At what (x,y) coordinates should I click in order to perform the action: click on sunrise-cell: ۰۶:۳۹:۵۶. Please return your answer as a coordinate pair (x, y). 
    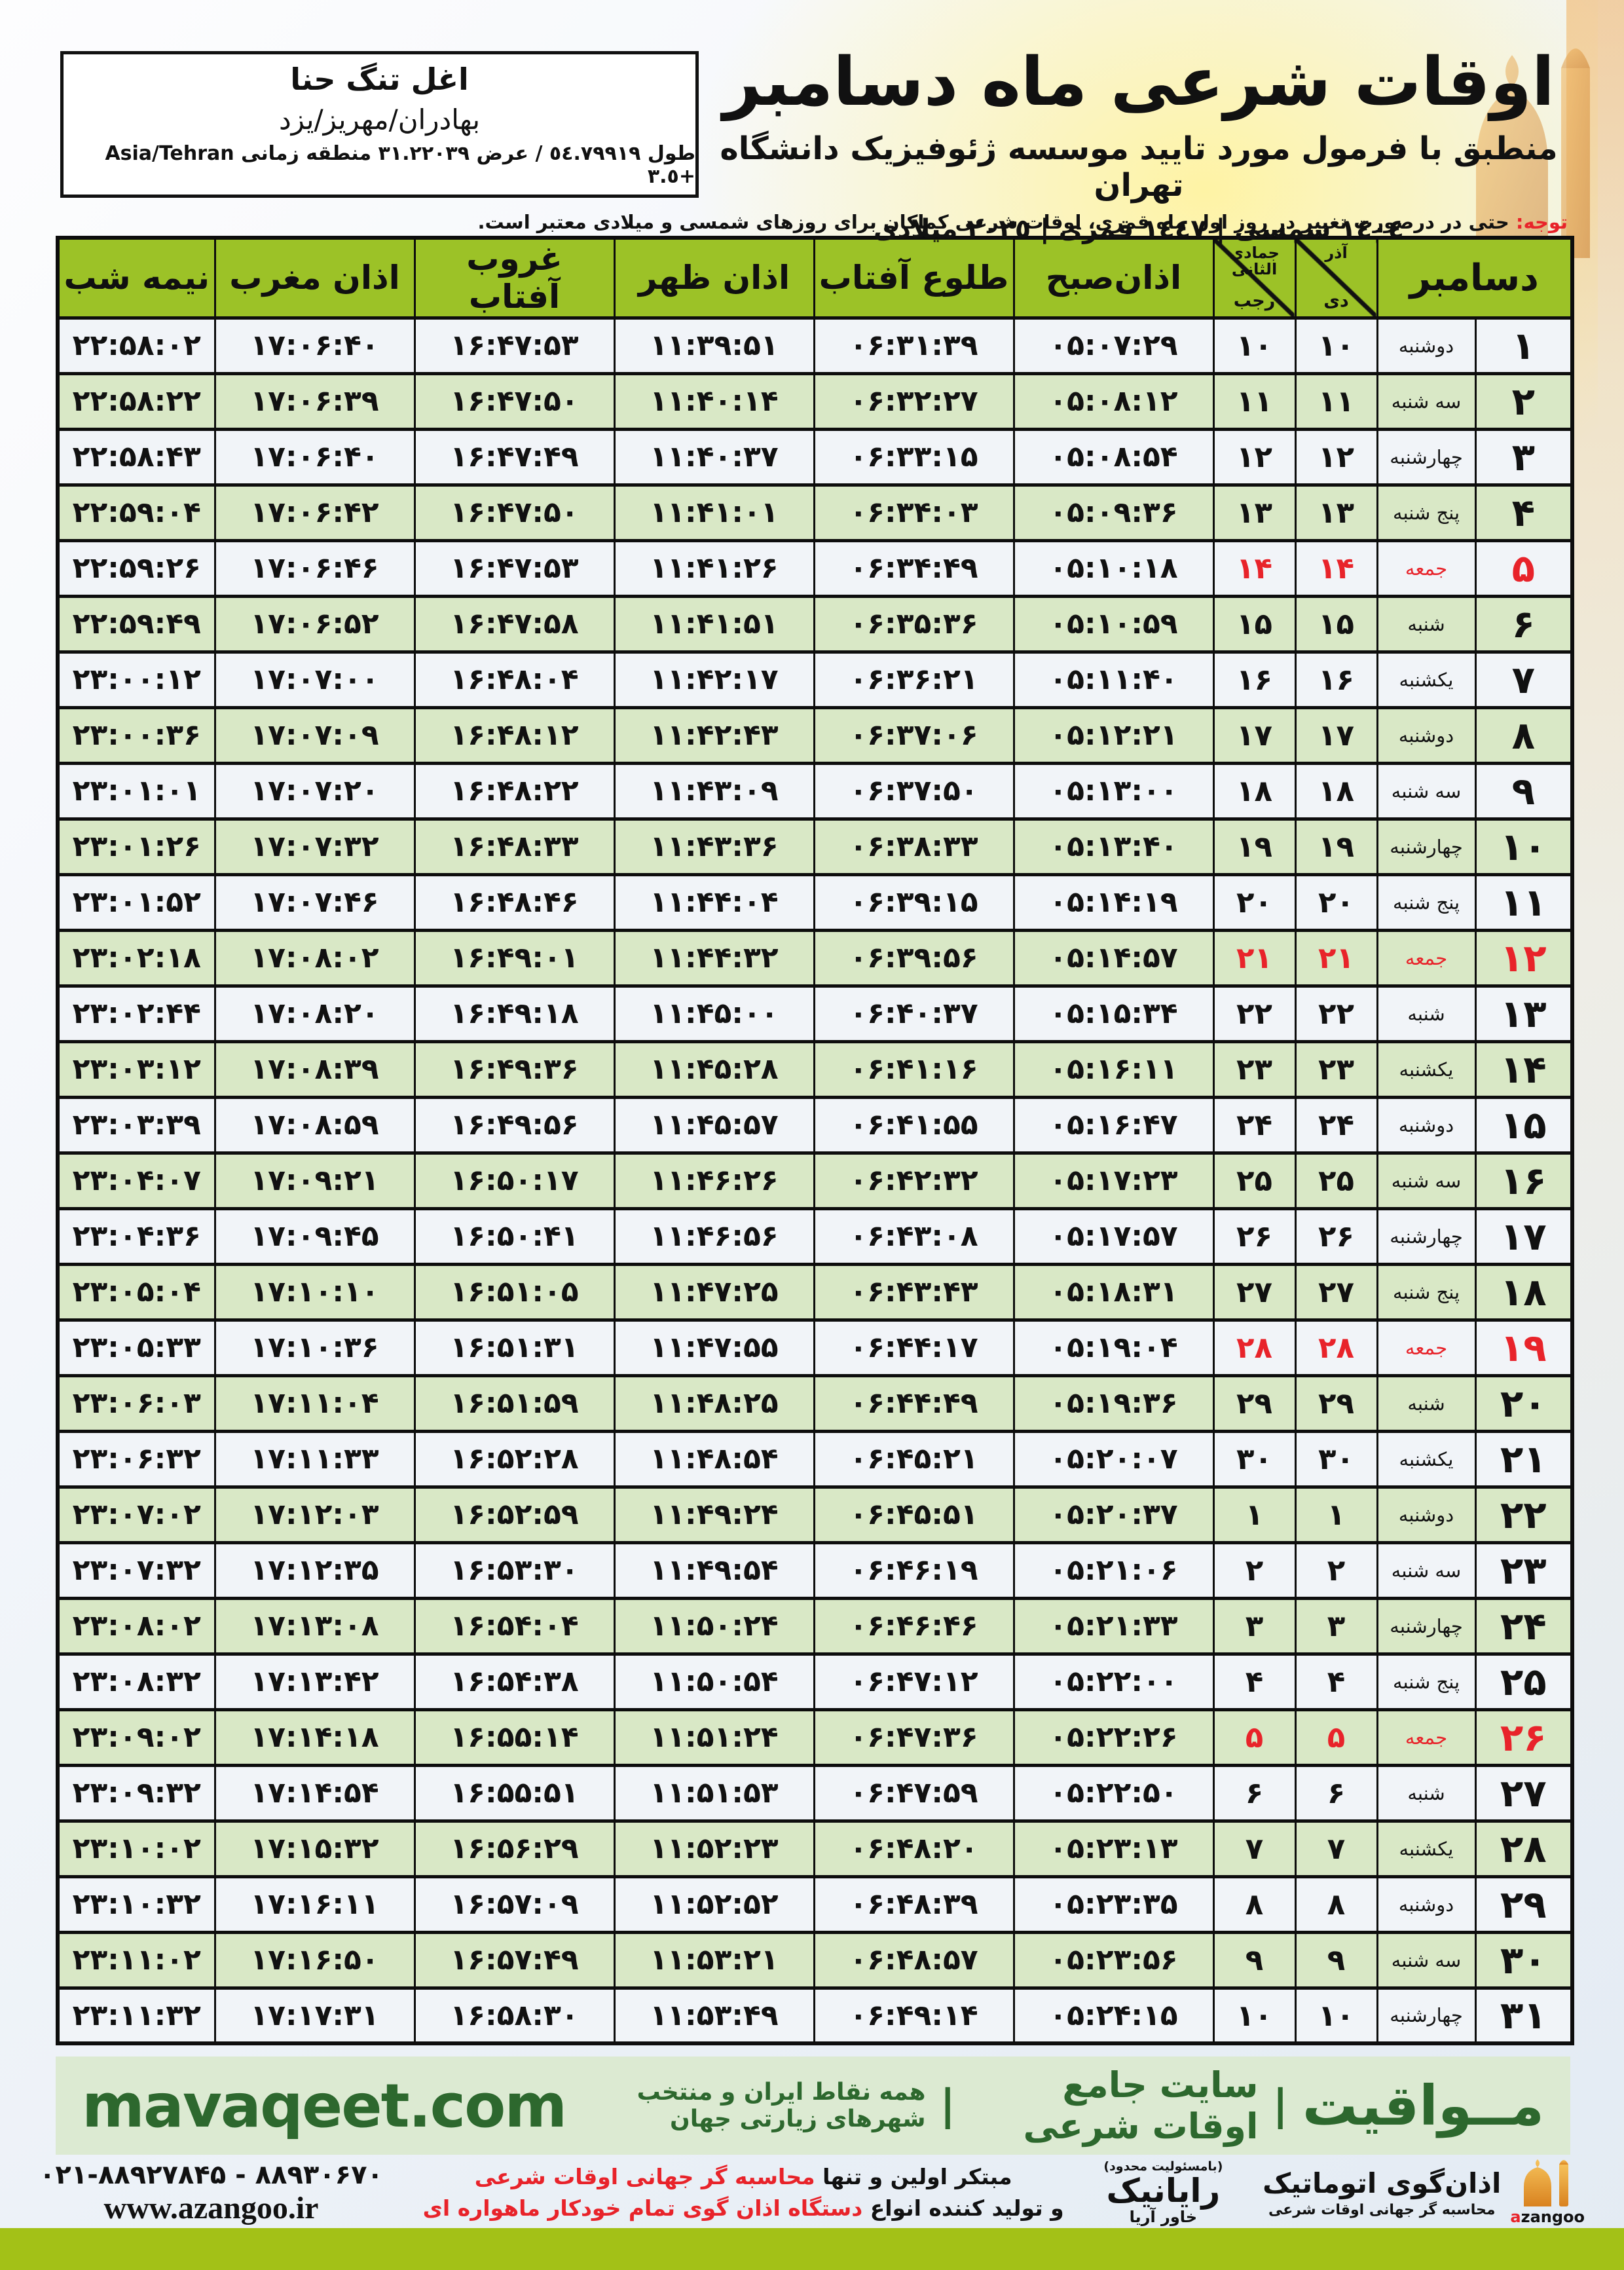
    Looking at the image, I should click on (914, 958).